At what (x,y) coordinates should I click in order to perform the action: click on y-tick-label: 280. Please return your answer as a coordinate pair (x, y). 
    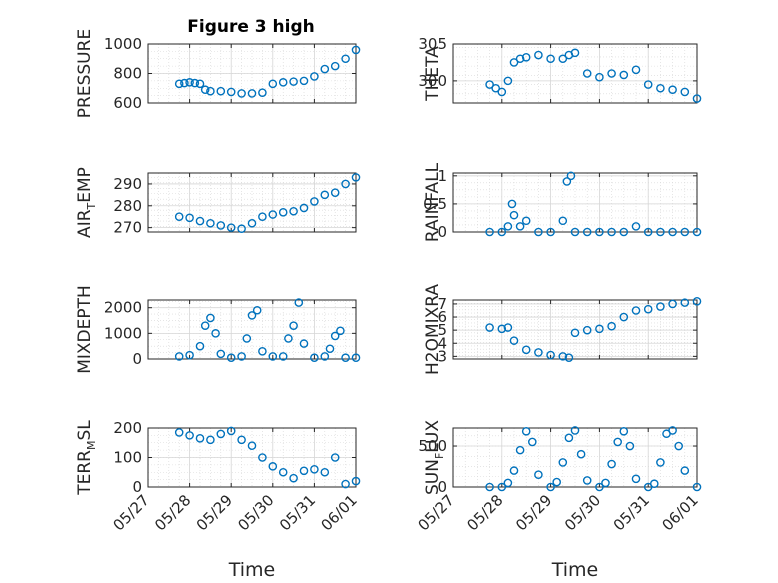
    Looking at the image, I should click on (127, 206).